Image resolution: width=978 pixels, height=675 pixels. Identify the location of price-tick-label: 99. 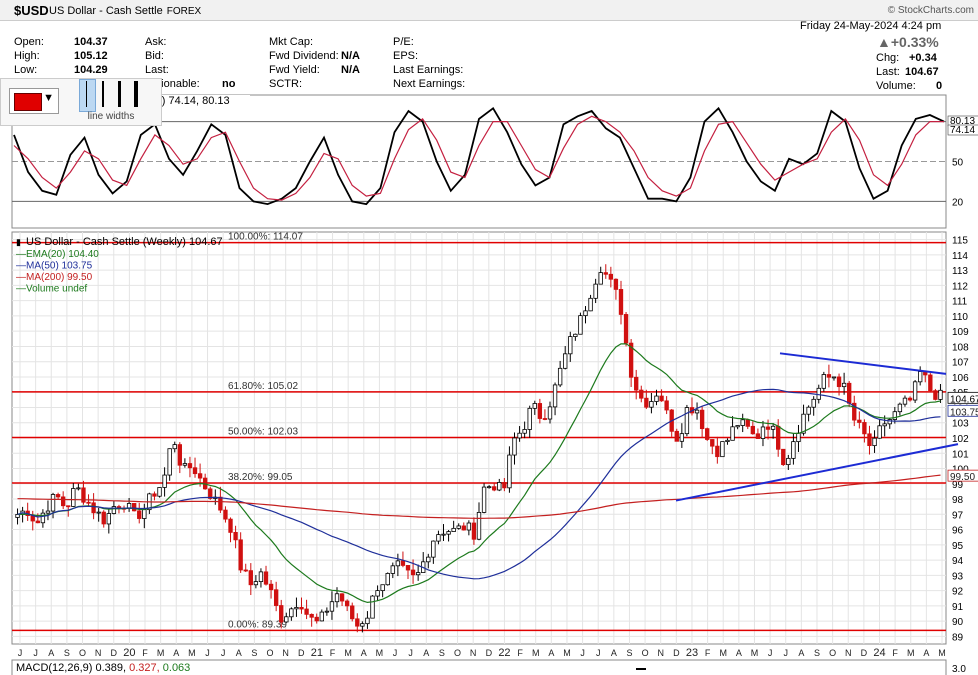
(958, 485).